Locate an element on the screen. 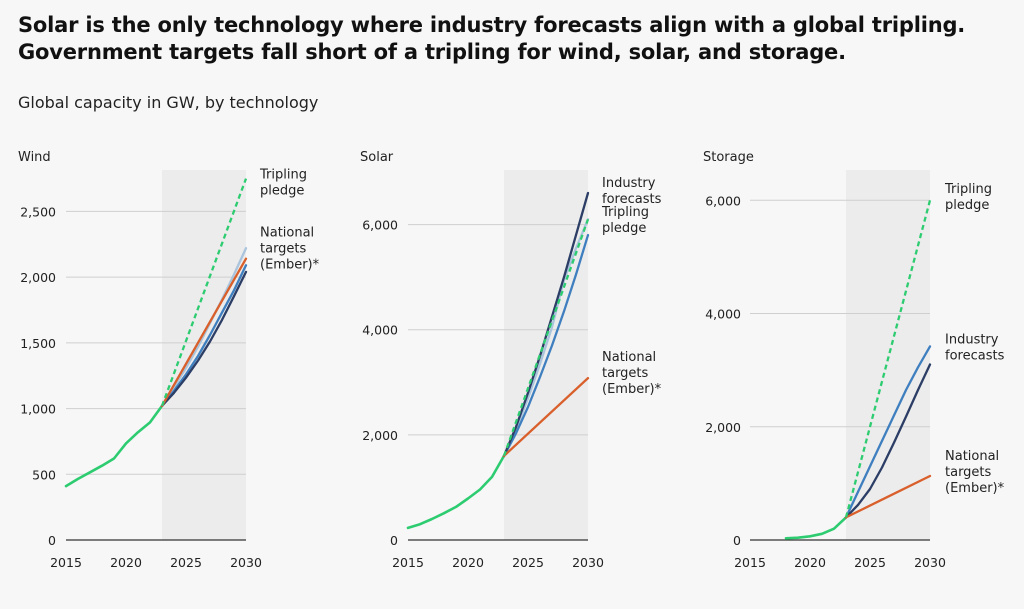  chart-subtitle: Global capacity in GW, by technology is located at coordinates (168, 102).